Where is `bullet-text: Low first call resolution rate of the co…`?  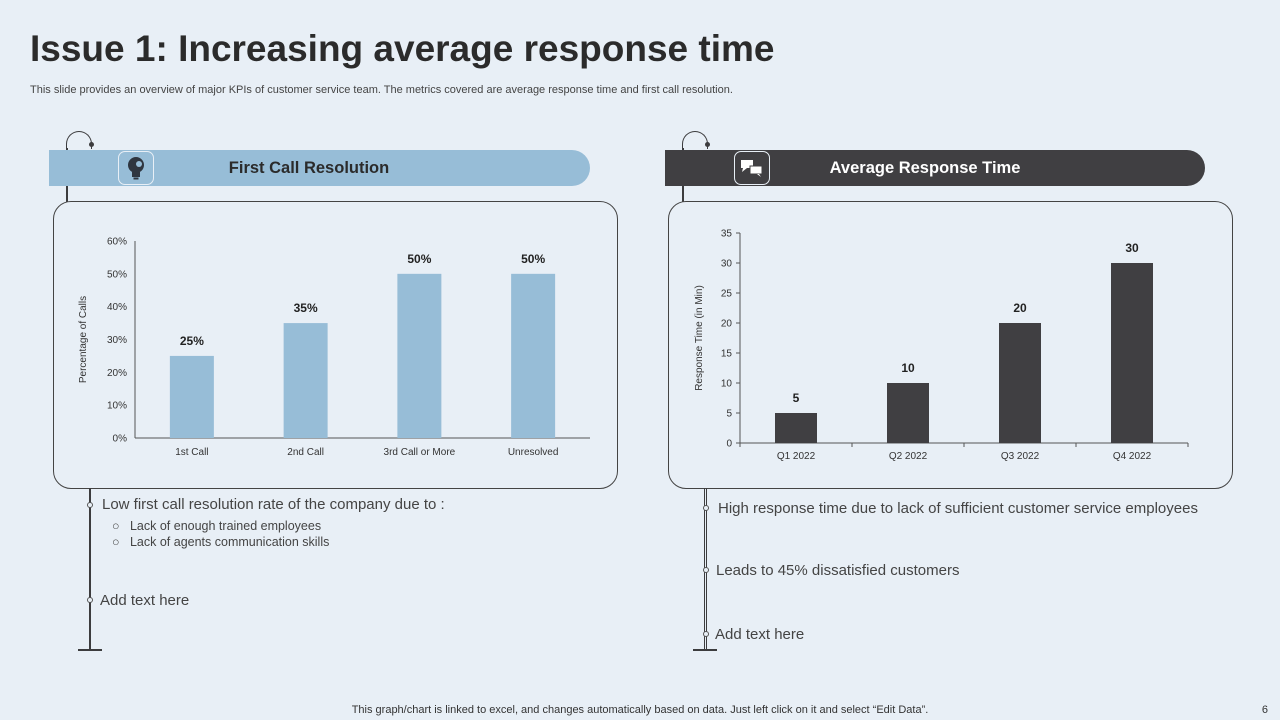 bullet-text: Low first call resolution rate of the co… is located at coordinates (273, 504).